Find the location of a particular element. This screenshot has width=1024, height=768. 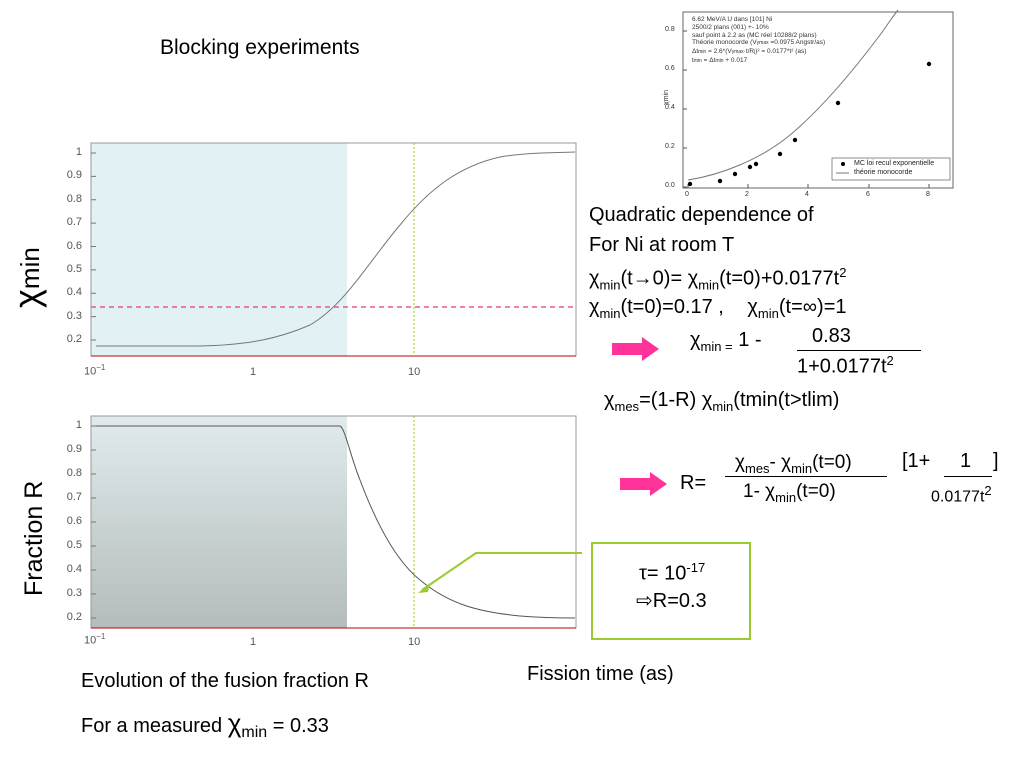

text-ni-room: For Ni at room T is located at coordinates (662, 245).